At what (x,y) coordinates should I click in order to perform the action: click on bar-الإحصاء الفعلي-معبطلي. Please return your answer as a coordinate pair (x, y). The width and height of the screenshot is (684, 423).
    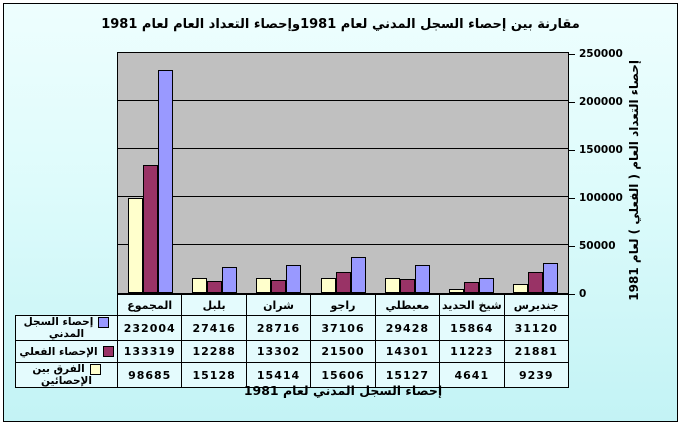
    Looking at the image, I should click on (407, 286).